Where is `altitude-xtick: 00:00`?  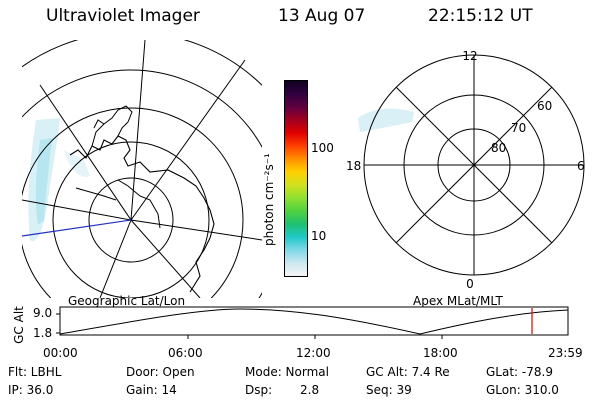 altitude-xtick: 00:00 is located at coordinates (60, 353).